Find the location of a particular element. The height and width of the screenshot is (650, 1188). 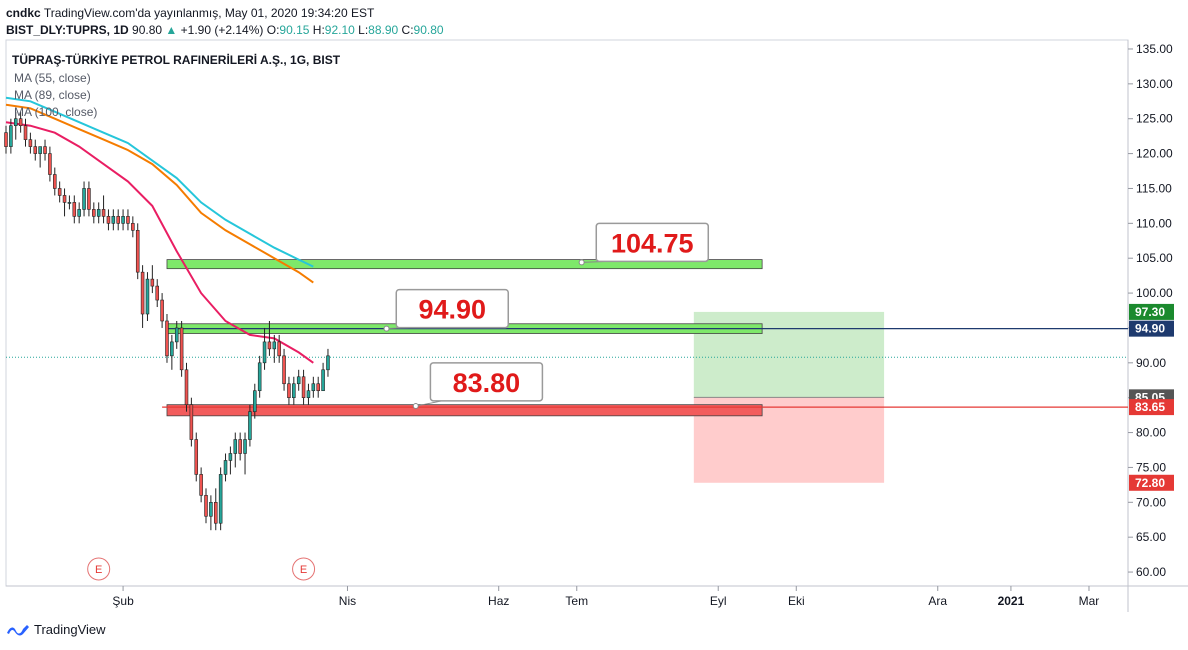

tradingview-logo-icon is located at coordinates (18, 629).